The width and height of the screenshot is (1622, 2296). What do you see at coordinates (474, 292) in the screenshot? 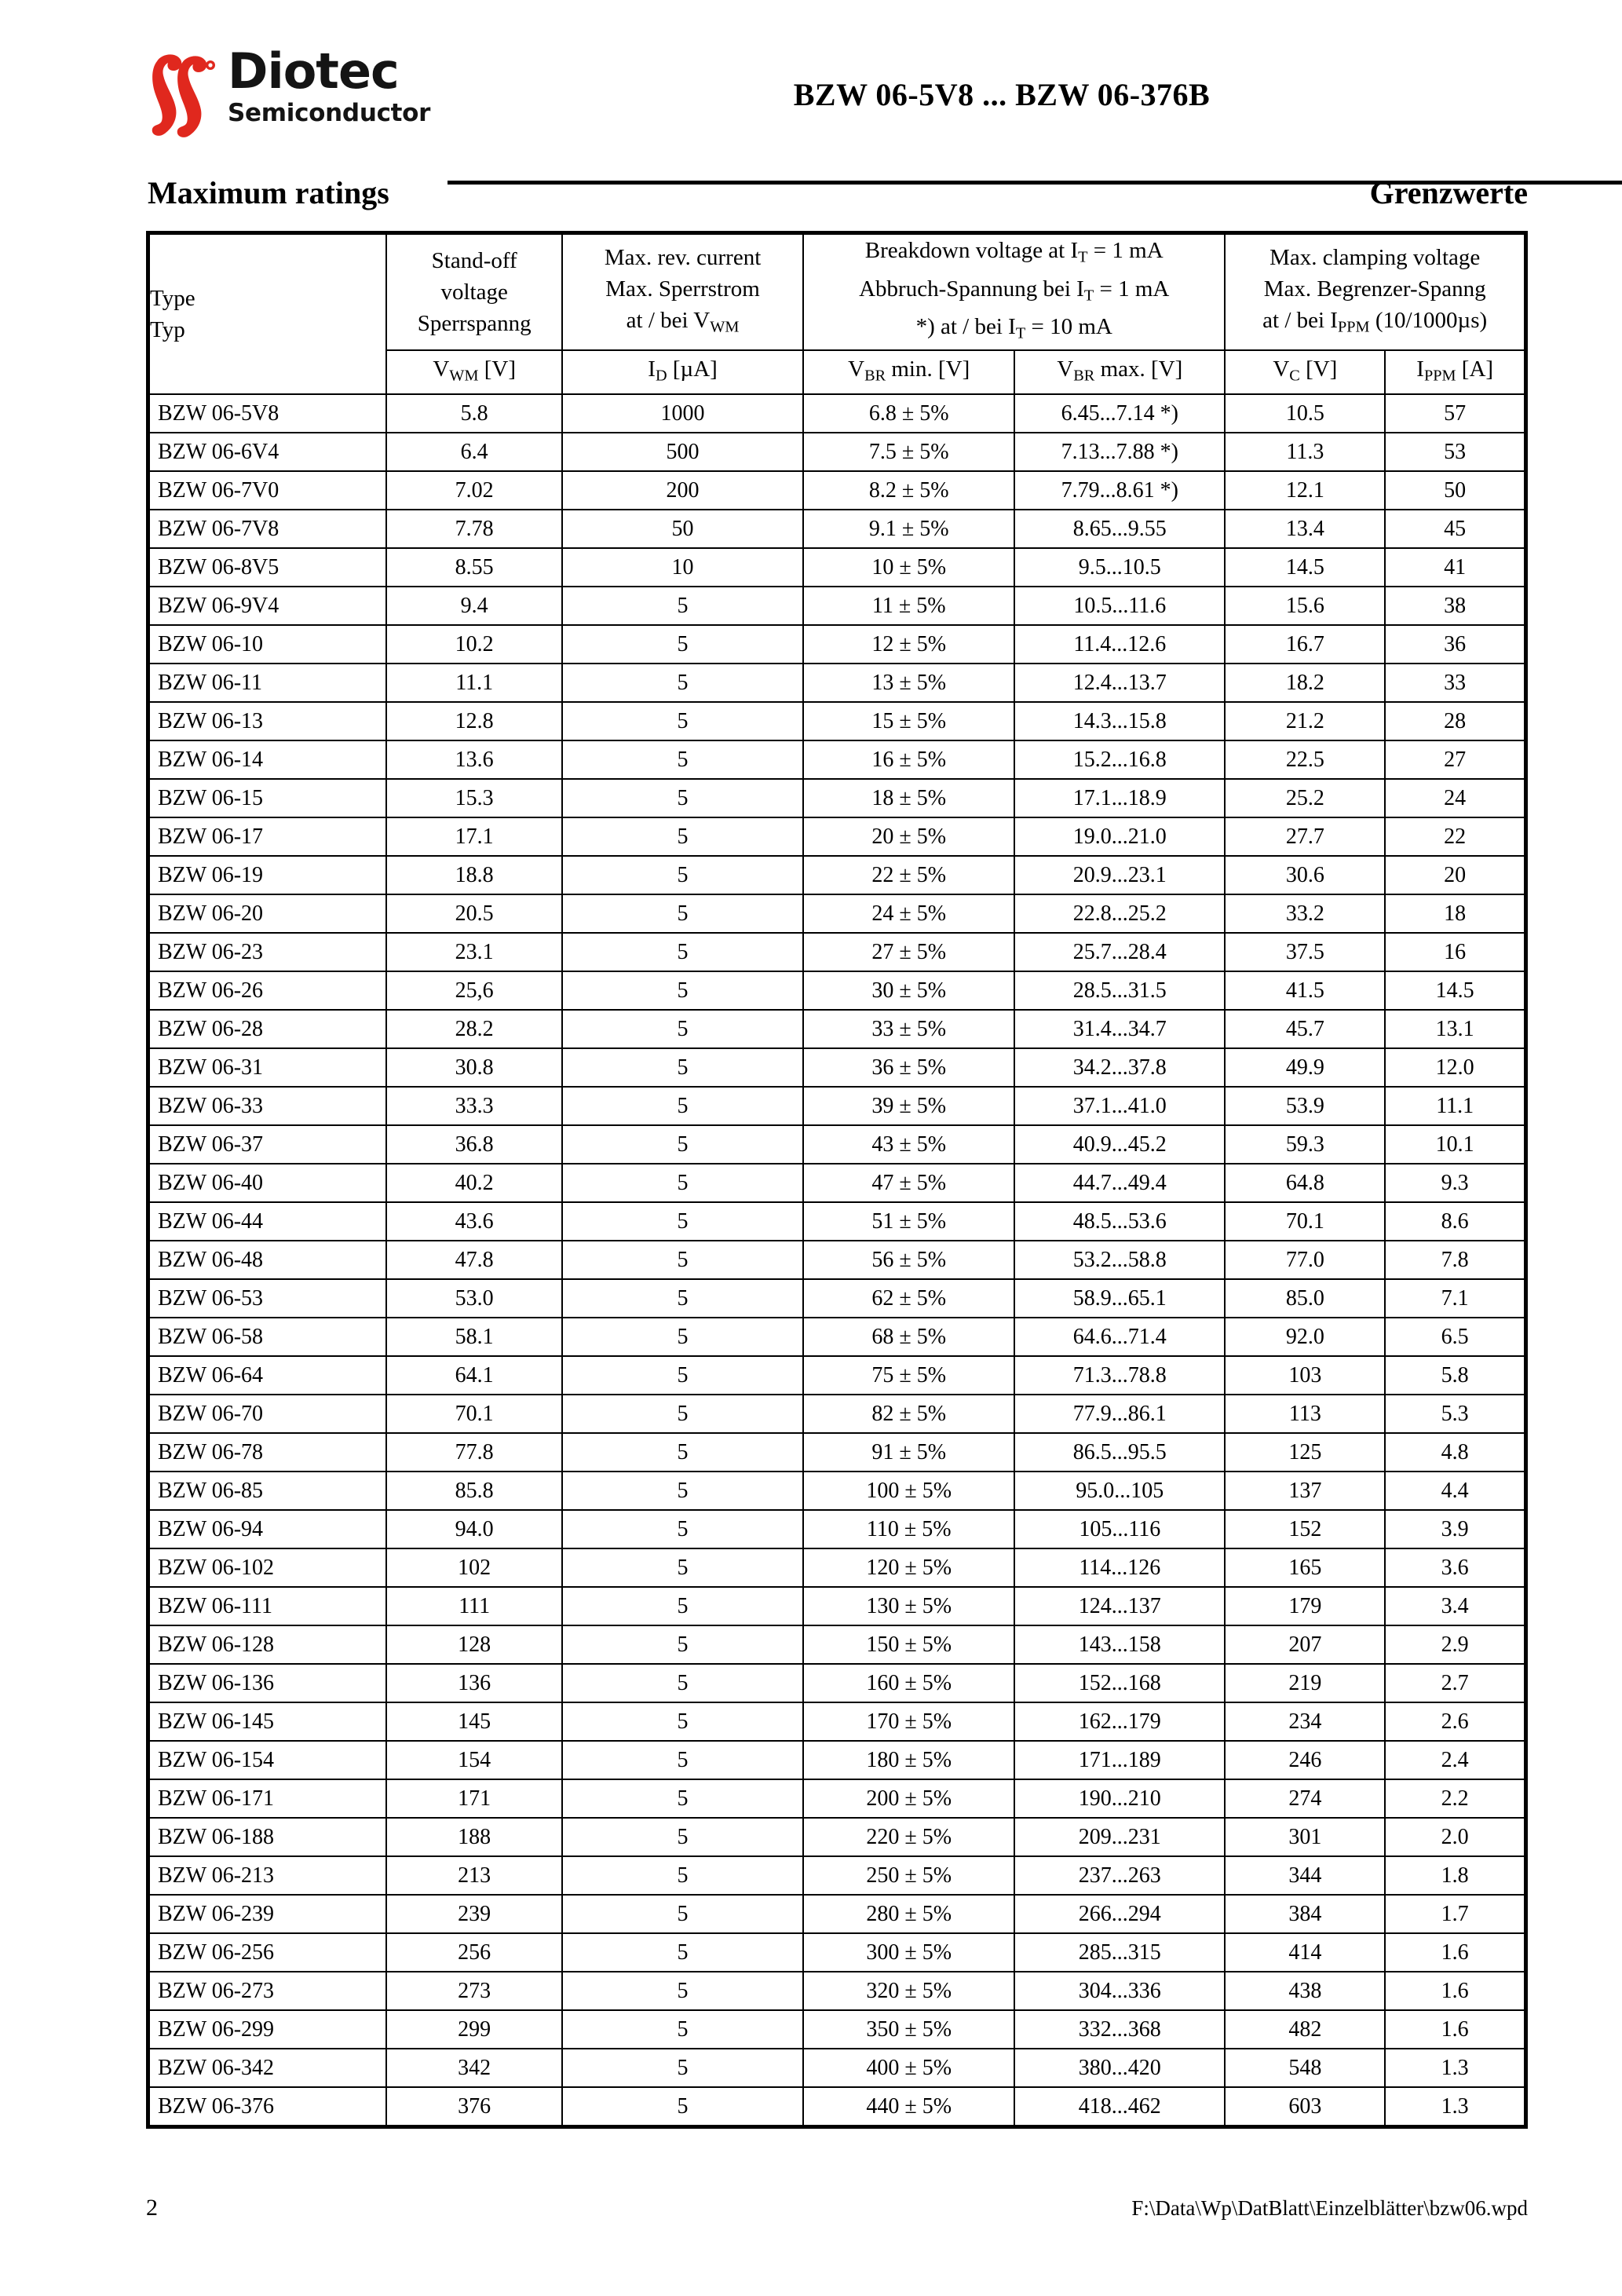
I see `header-standoff-voltage: Stand-off voltage Sperrspanng` at bounding box center [474, 292].